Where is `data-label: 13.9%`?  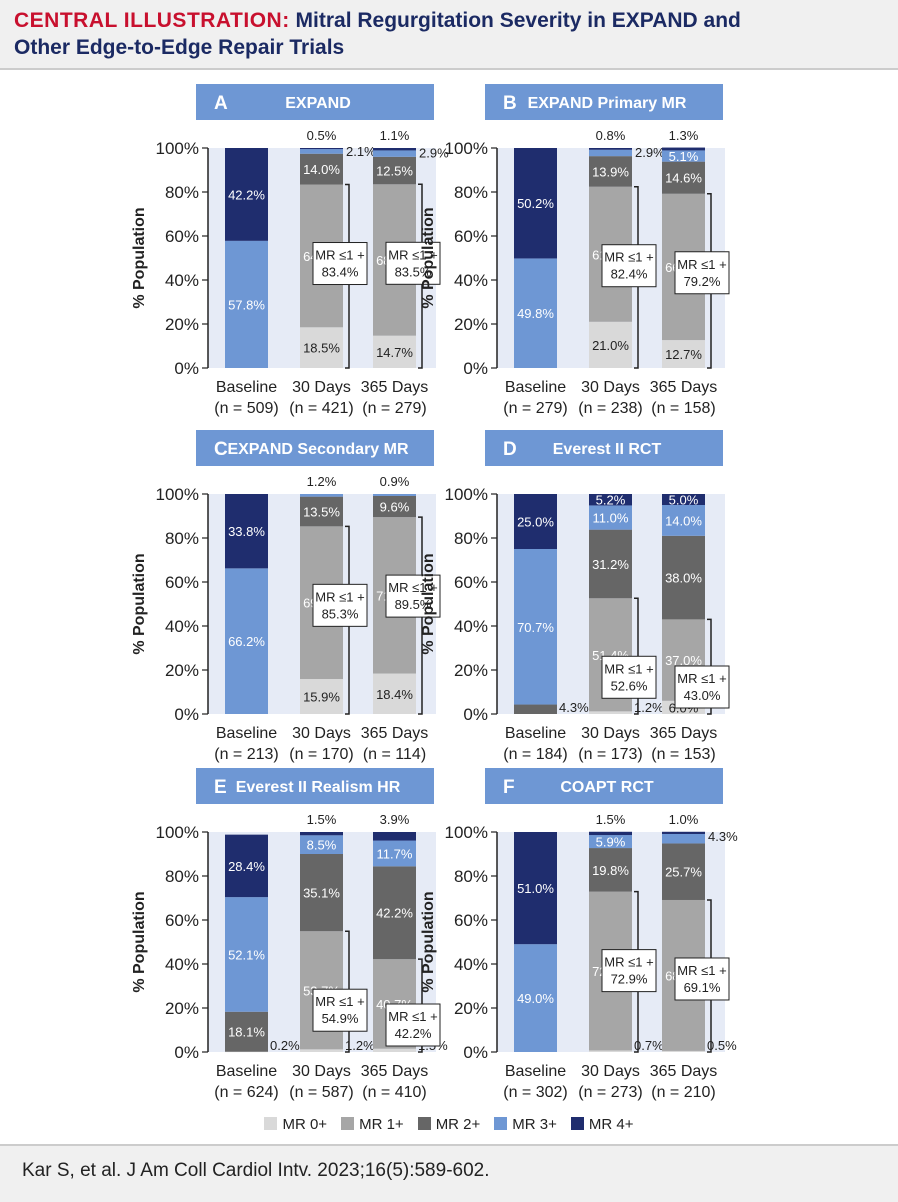 data-label: 13.9% is located at coordinates (610, 171).